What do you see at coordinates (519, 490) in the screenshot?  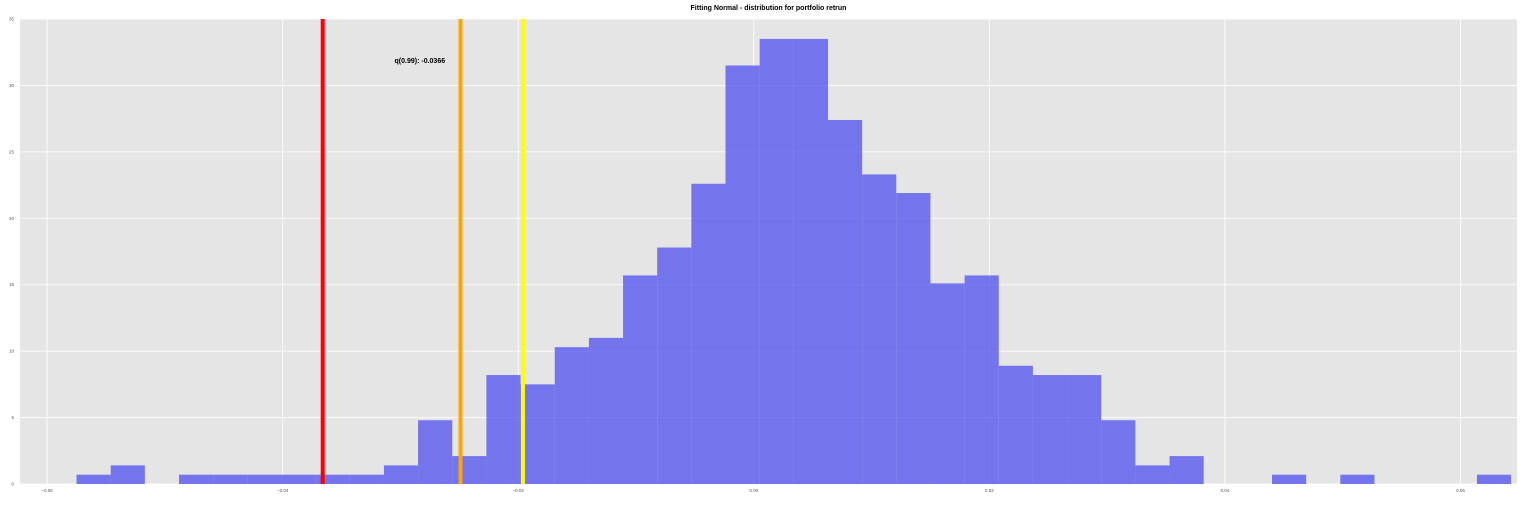 I see `x-tick-label: −0.02` at bounding box center [519, 490].